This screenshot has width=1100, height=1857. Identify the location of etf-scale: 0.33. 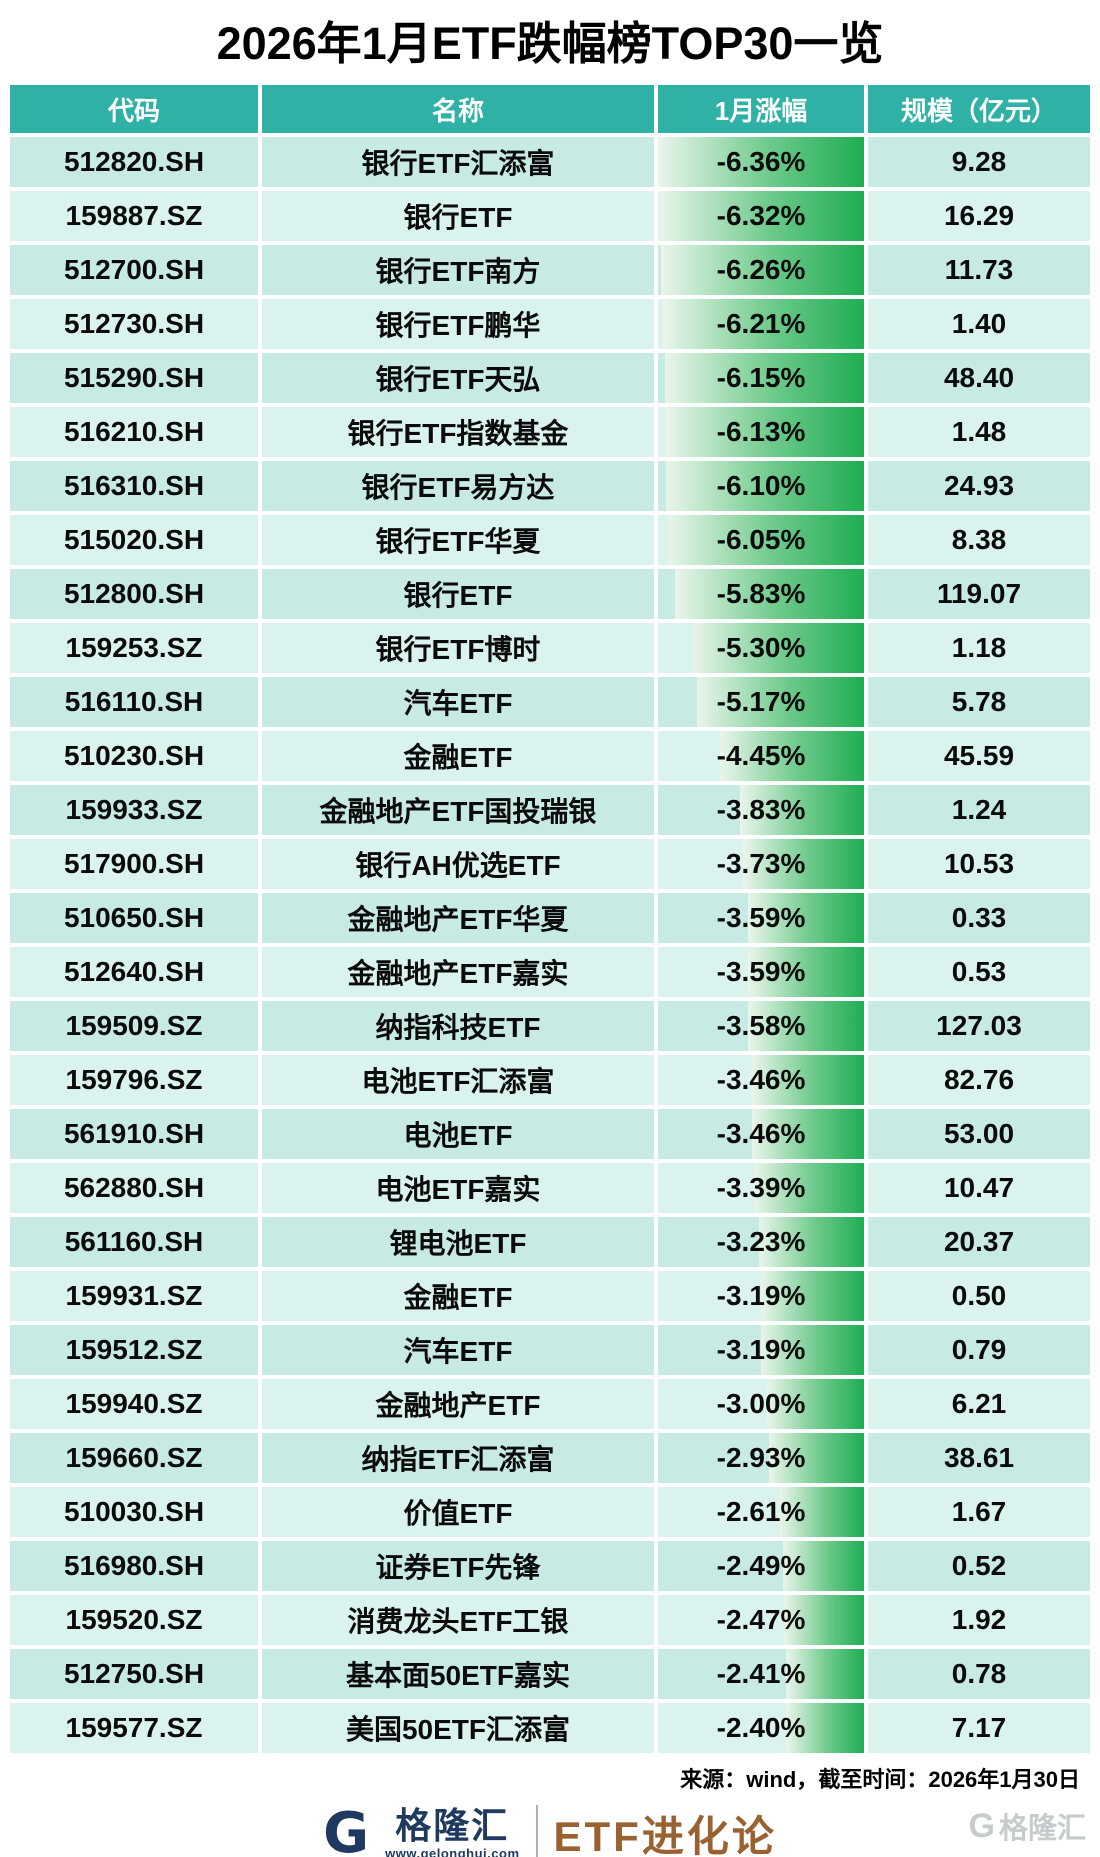
(979, 918).